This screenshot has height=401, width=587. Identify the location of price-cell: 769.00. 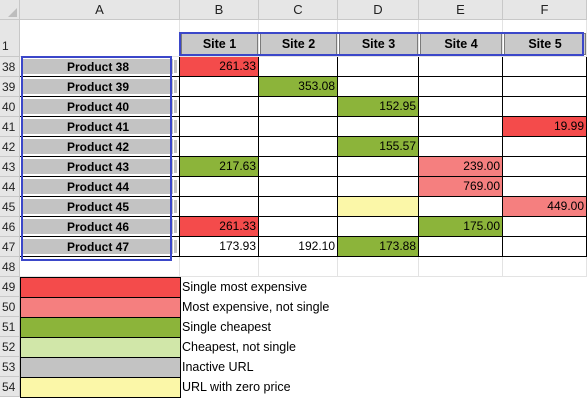
(461, 187).